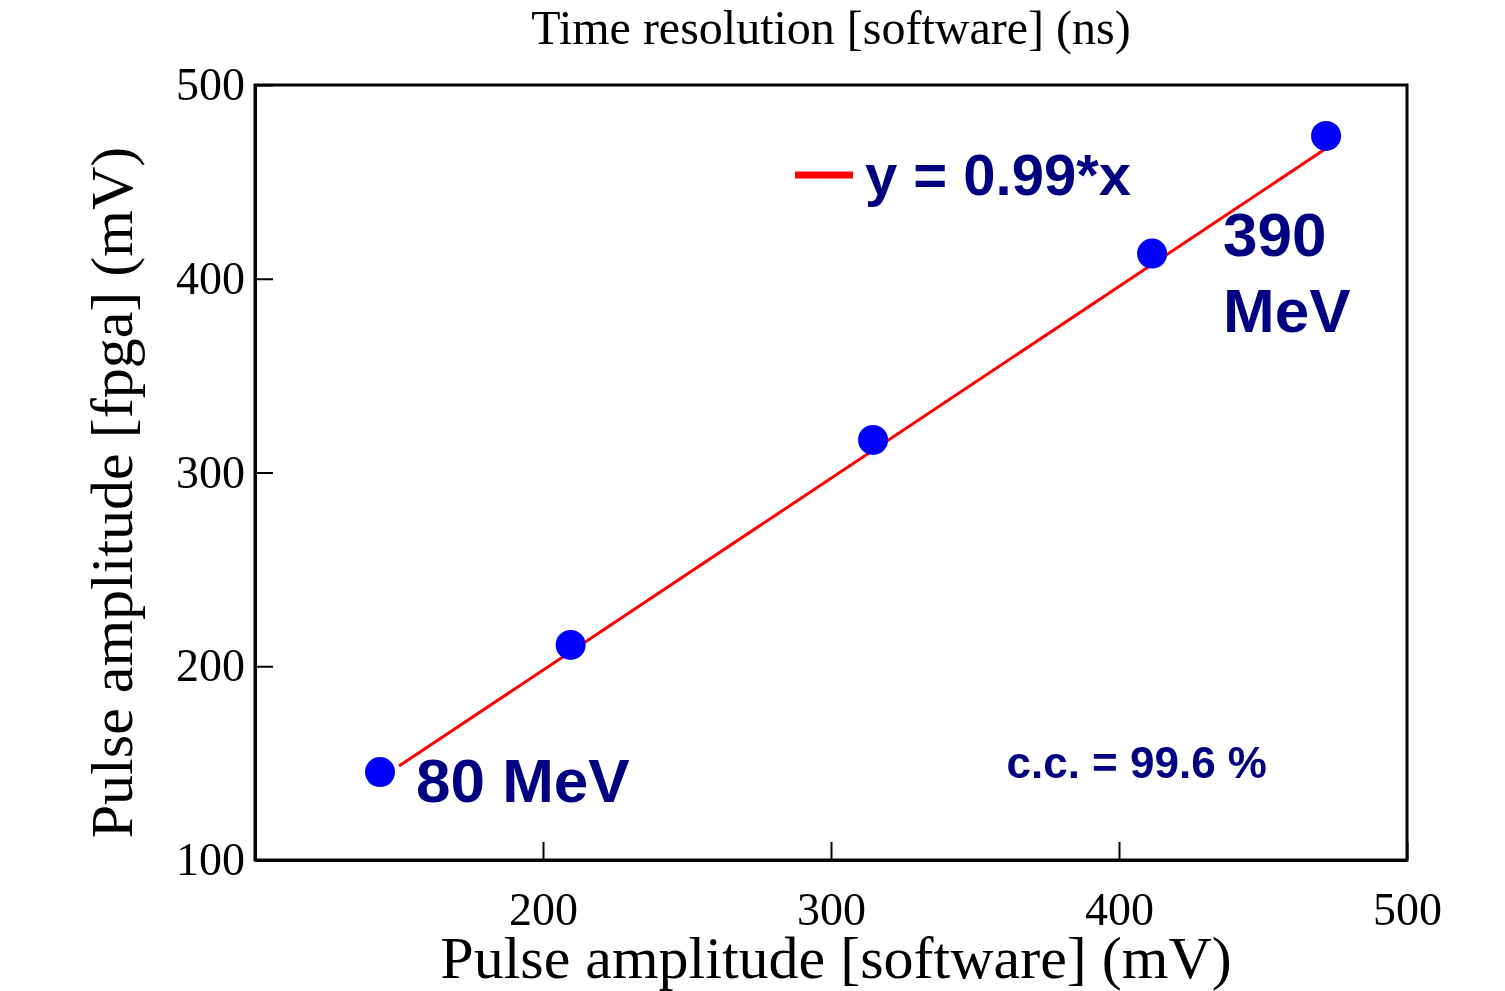 The height and width of the screenshot is (991, 1505). Describe the element at coordinates (210, 278) in the screenshot. I see `y-tick-label: 400` at that location.